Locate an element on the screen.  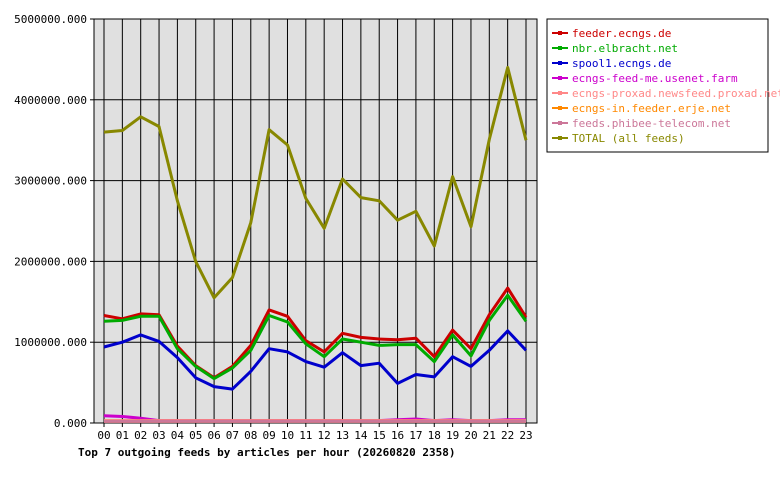
x-tick-label: 08 is located at coordinates (250, 435).